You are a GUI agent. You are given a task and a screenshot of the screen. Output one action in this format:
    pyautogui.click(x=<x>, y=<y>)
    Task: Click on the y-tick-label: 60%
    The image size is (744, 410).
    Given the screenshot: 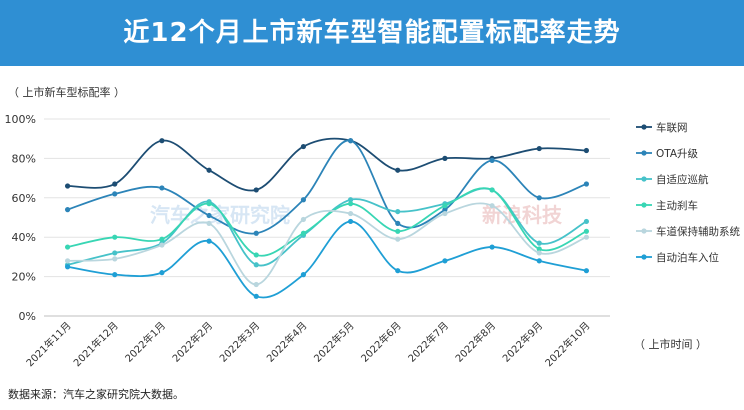 What is the action you would take?
    pyautogui.click(x=24, y=198)
    